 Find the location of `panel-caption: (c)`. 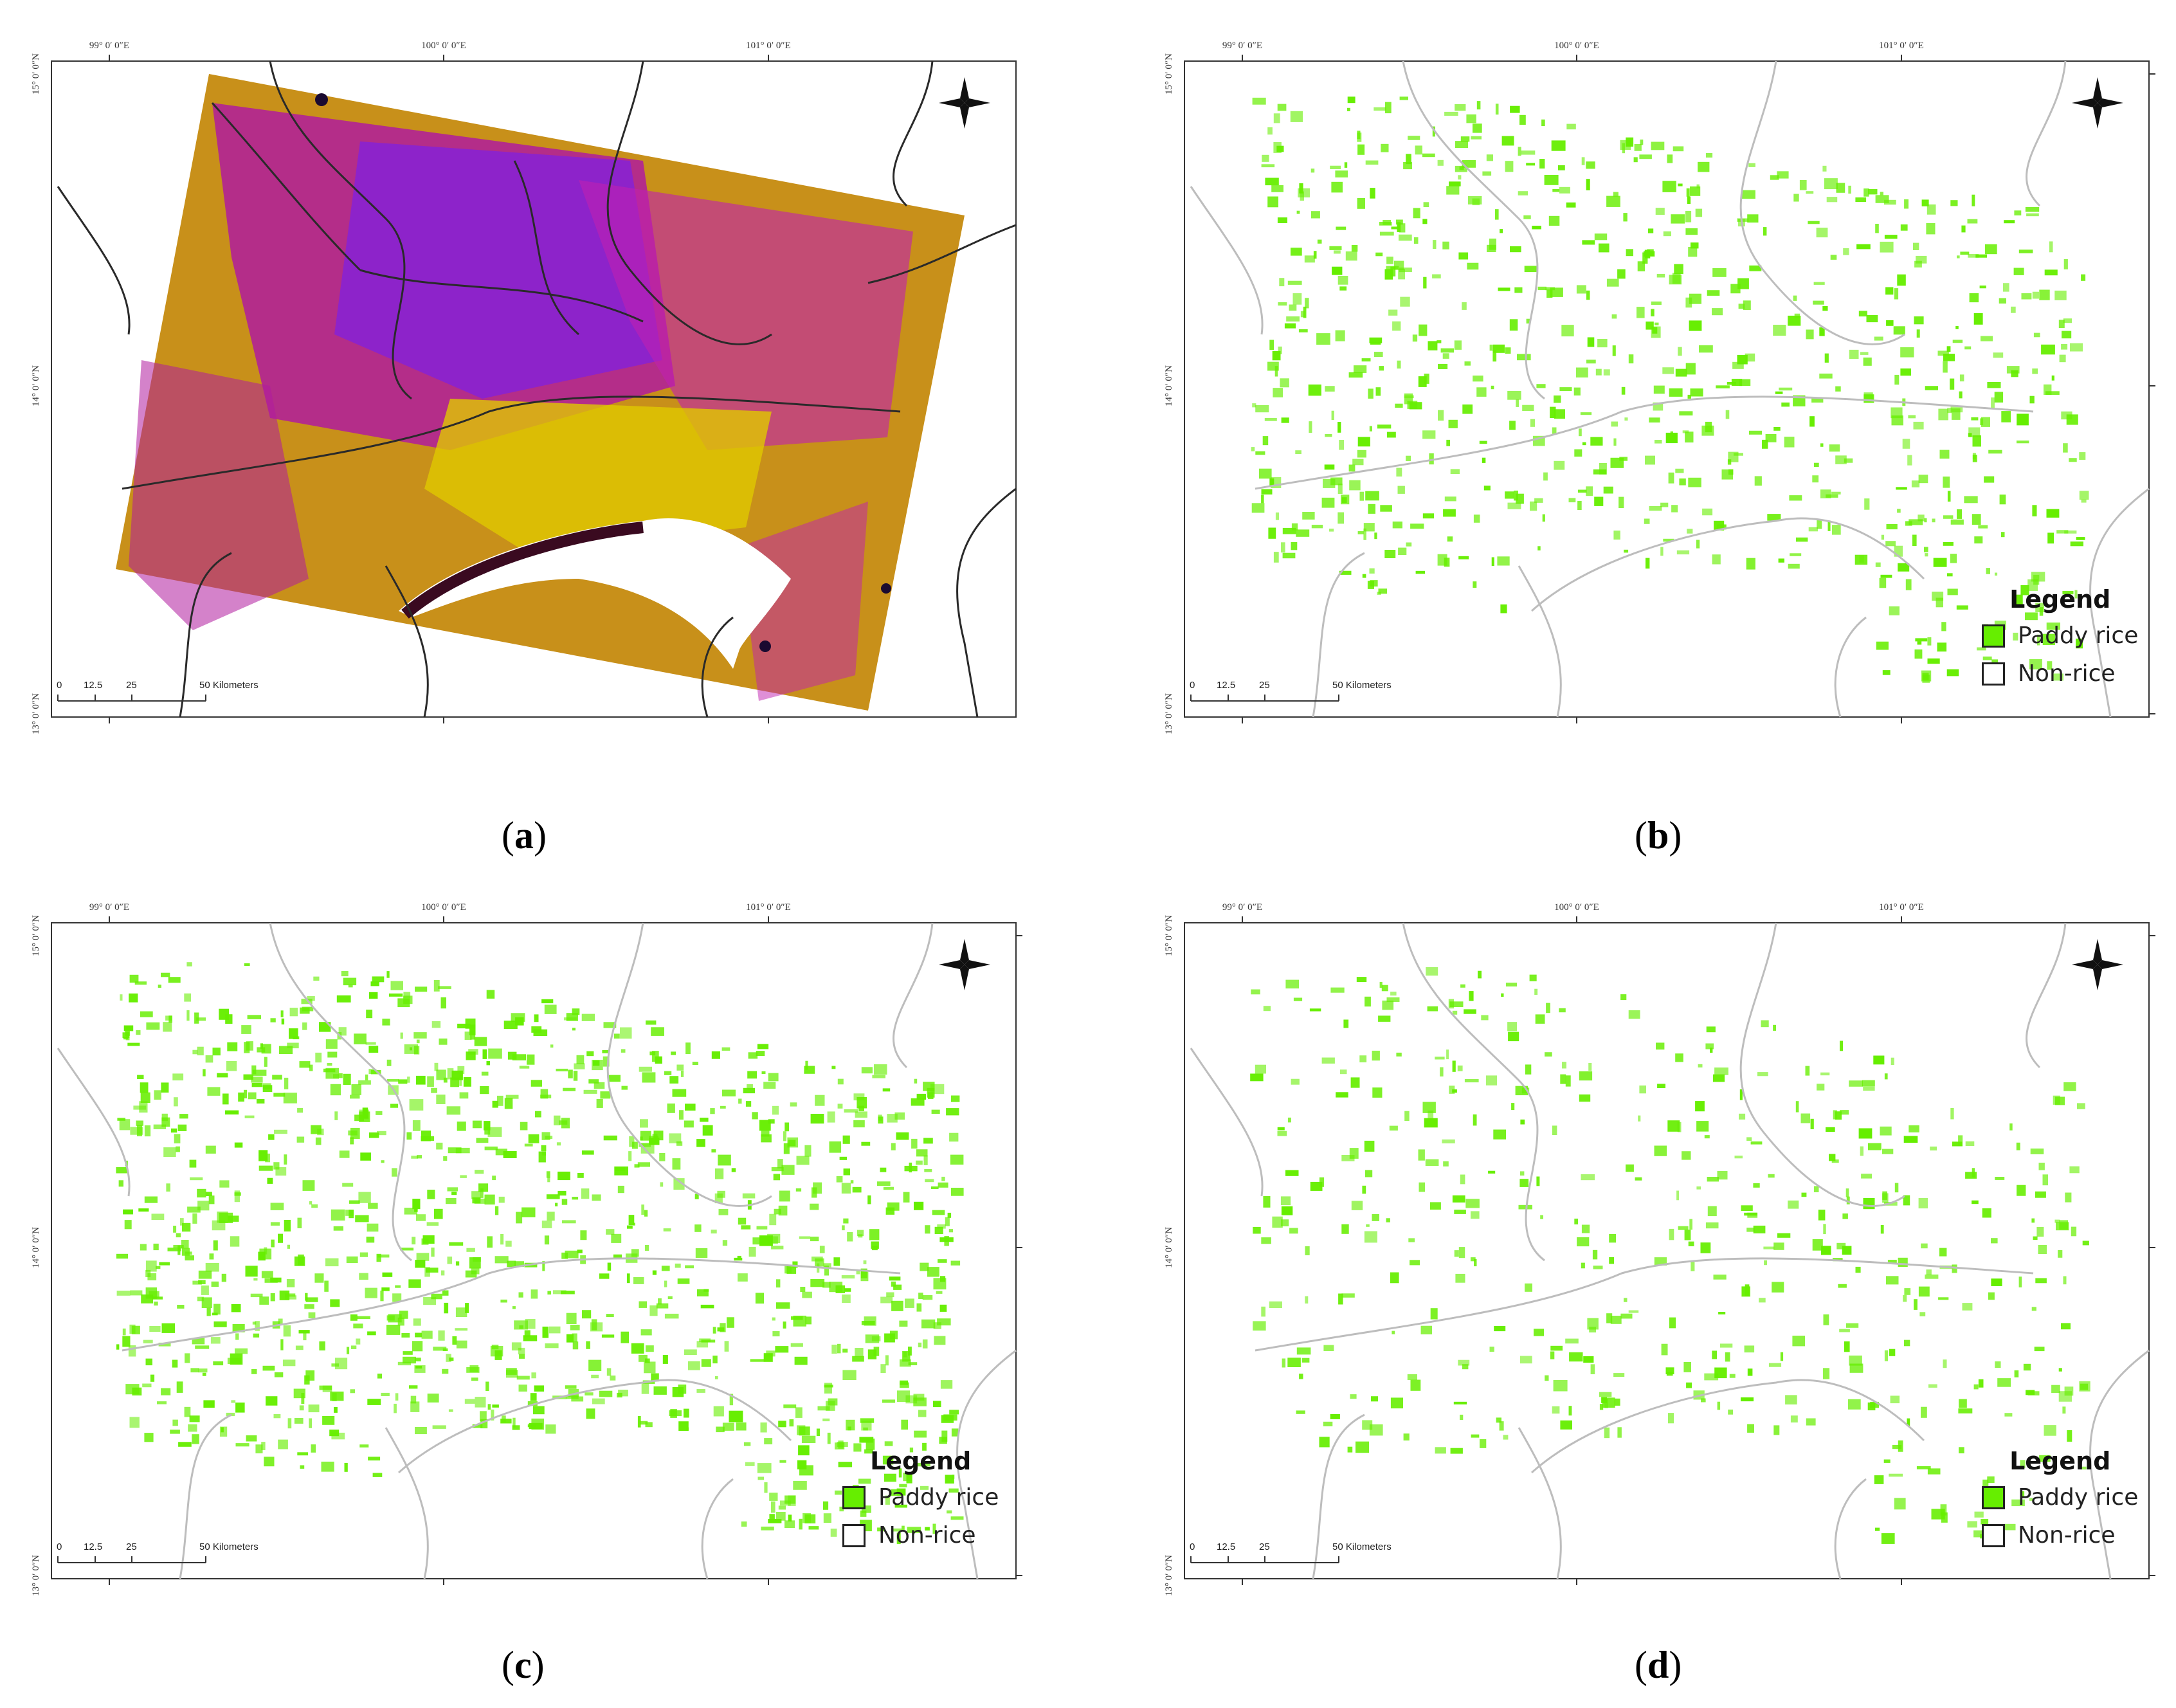

panel-caption: (c) is located at coordinates (523, 1665).